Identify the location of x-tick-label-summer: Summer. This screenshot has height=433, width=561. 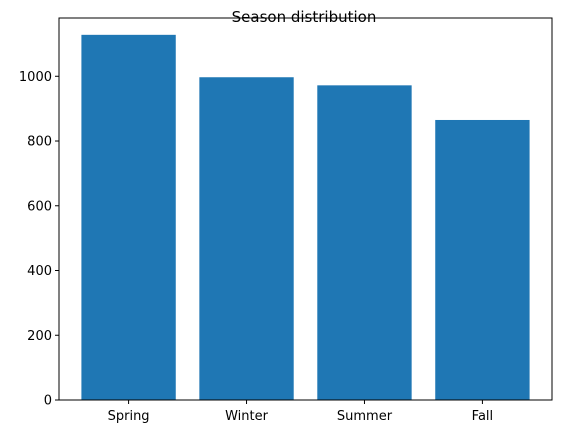
(365, 416).